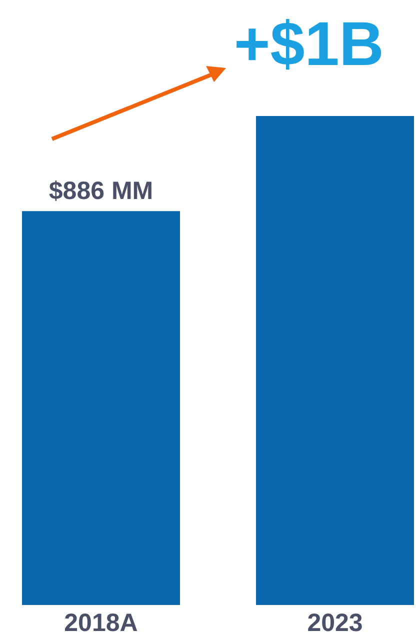 The height and width of the screenshot is (638, 416). I want to click on text: +$1B, so click(309, 45).